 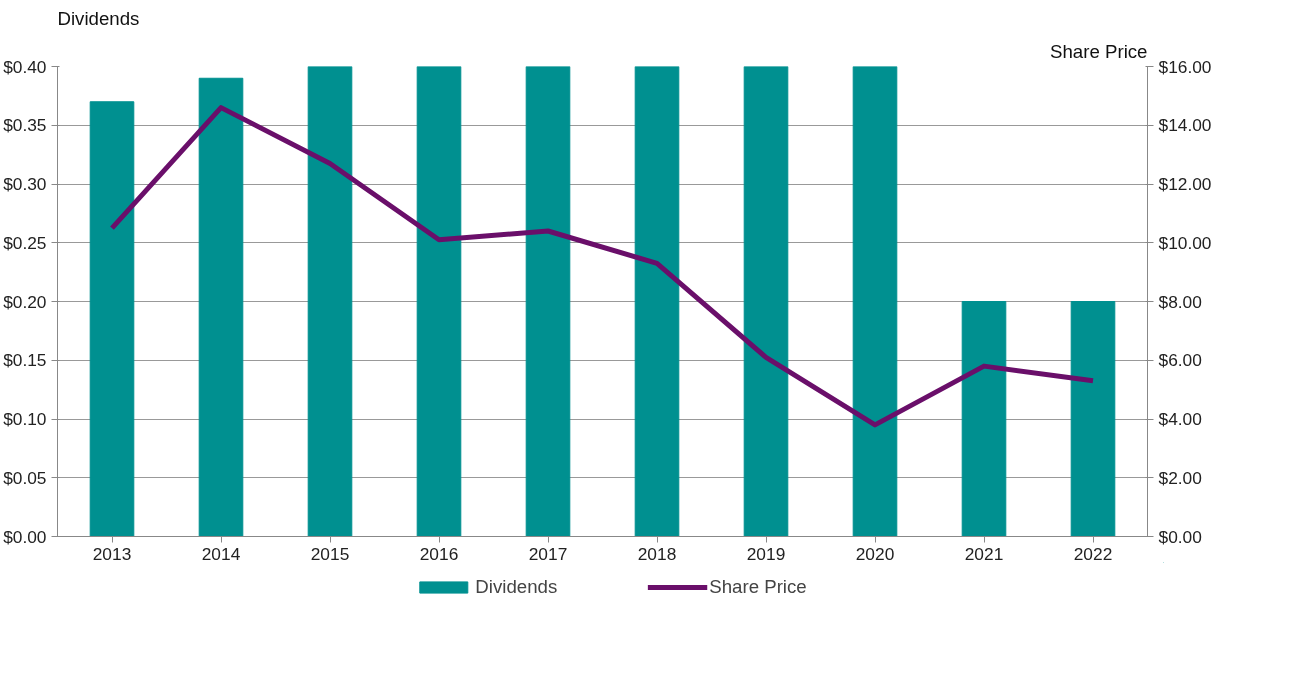 I want to click on y2-tick-label: $4.00, so click(x=1180, y=419).